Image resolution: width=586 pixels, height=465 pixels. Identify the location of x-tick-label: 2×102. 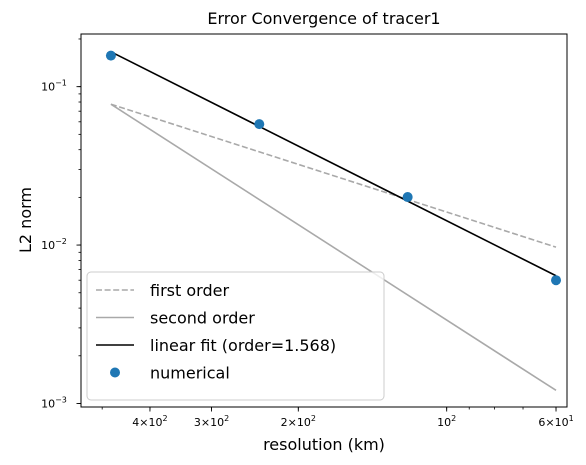
(298, 421).